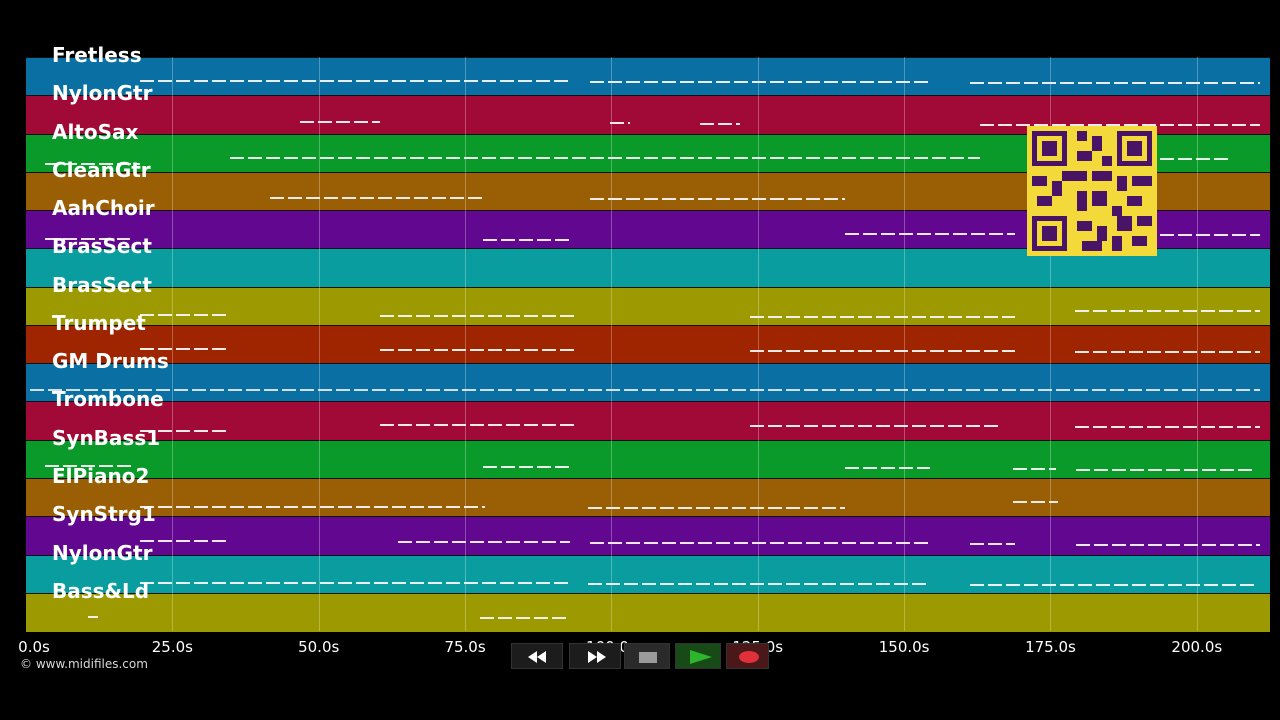 This screenshot has height=720, width=1280. What do you see at coordinates (1197, 647) in the screenshot?
I see `time-tick-label: 200.0s` at bounding box center [1197, 647].